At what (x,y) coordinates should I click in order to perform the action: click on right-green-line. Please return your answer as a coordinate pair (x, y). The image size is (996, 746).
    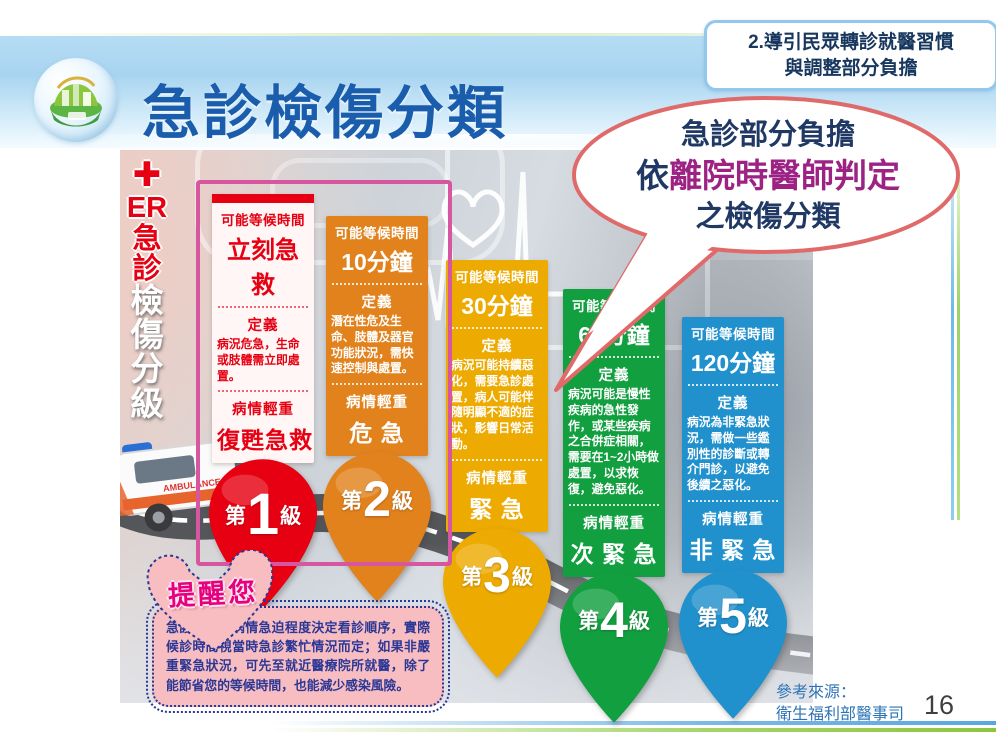
    Looking at the image, I should click on (958, 345).